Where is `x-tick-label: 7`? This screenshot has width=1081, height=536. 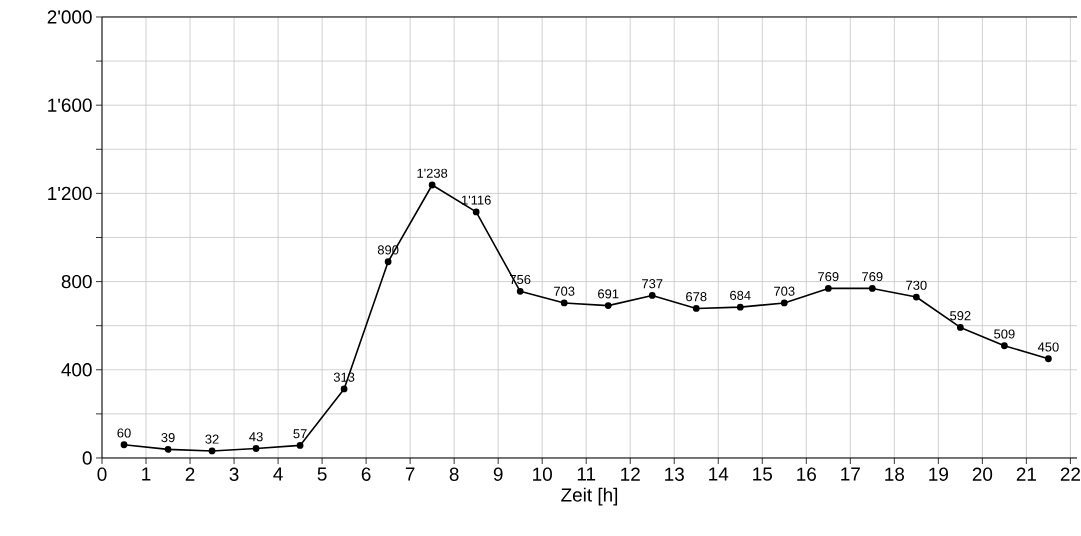 x-tick-label: 7 is located at coordinates (410, 474).